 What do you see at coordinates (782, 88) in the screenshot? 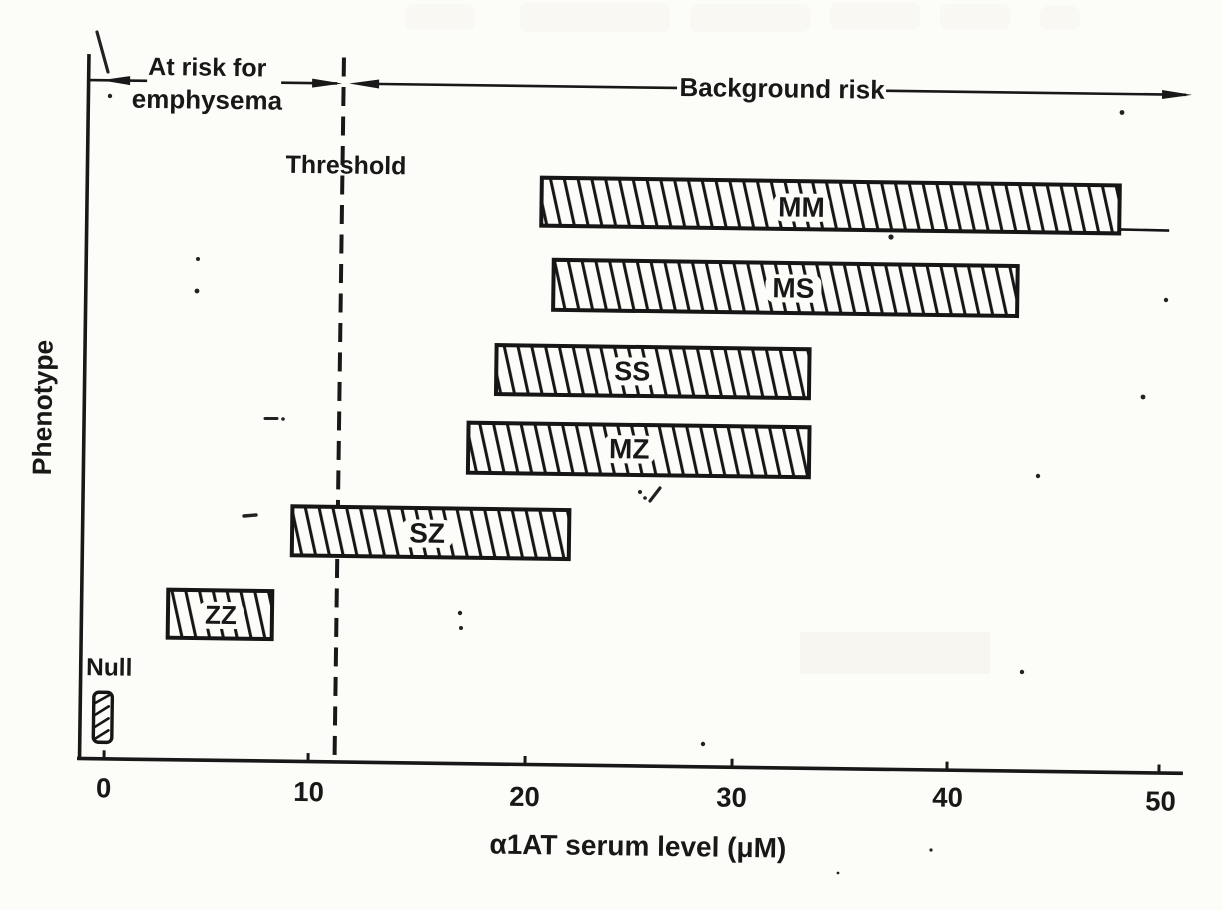
I see `svg-text: Background risk` at bounding box center [782, 88].